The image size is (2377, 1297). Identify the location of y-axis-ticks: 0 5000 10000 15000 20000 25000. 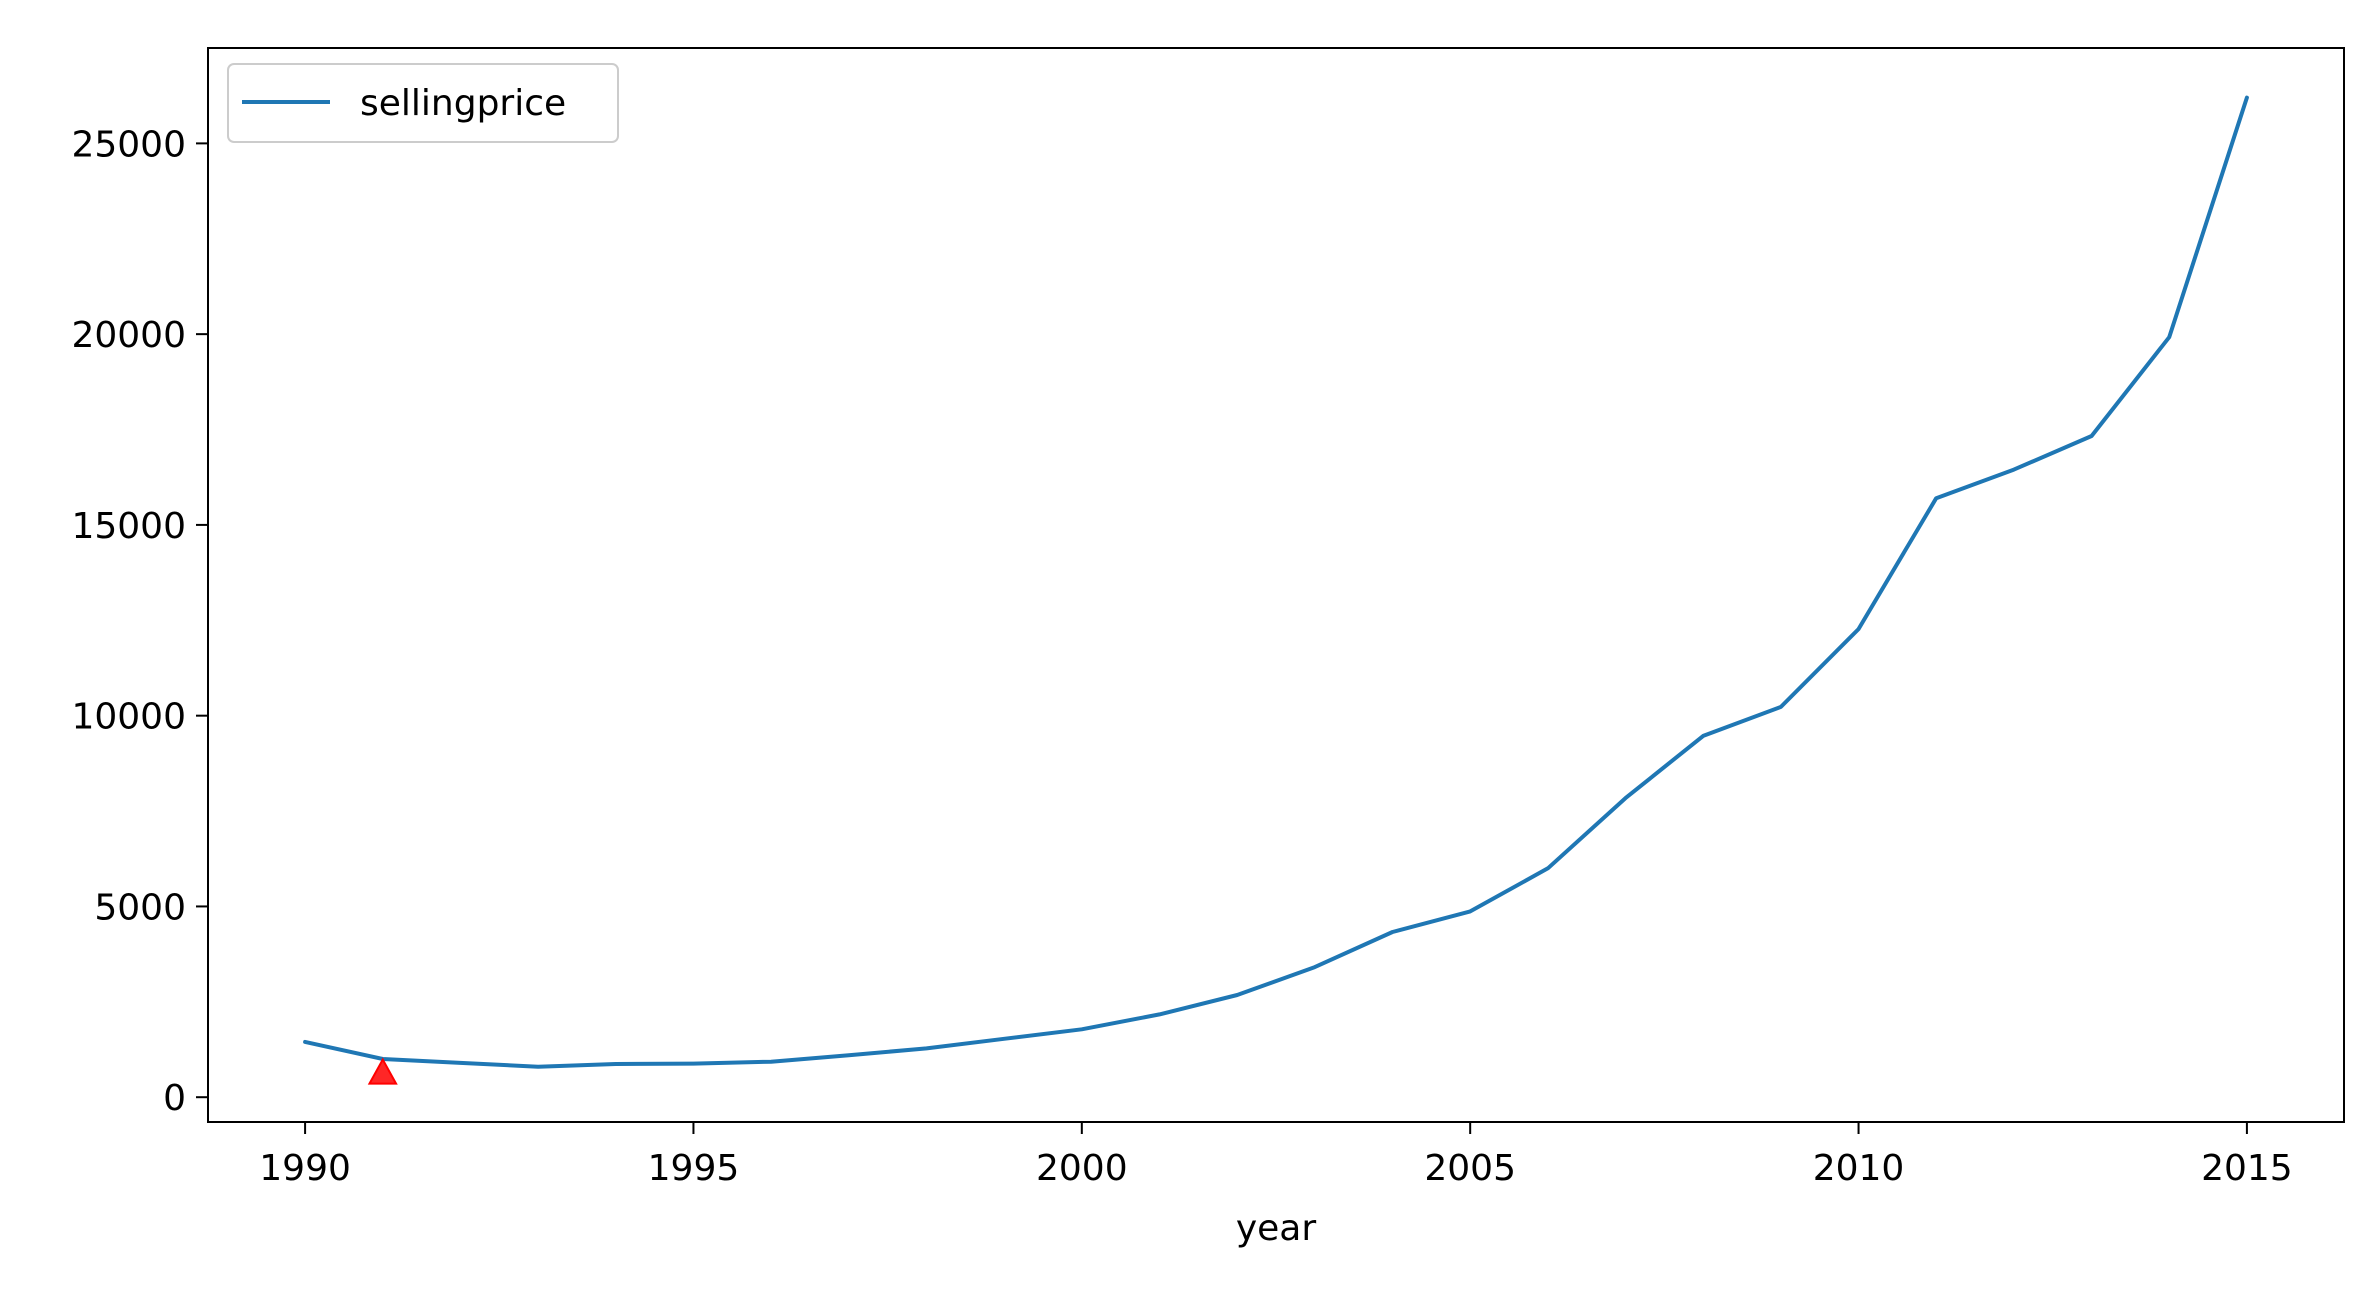
(139, 621).